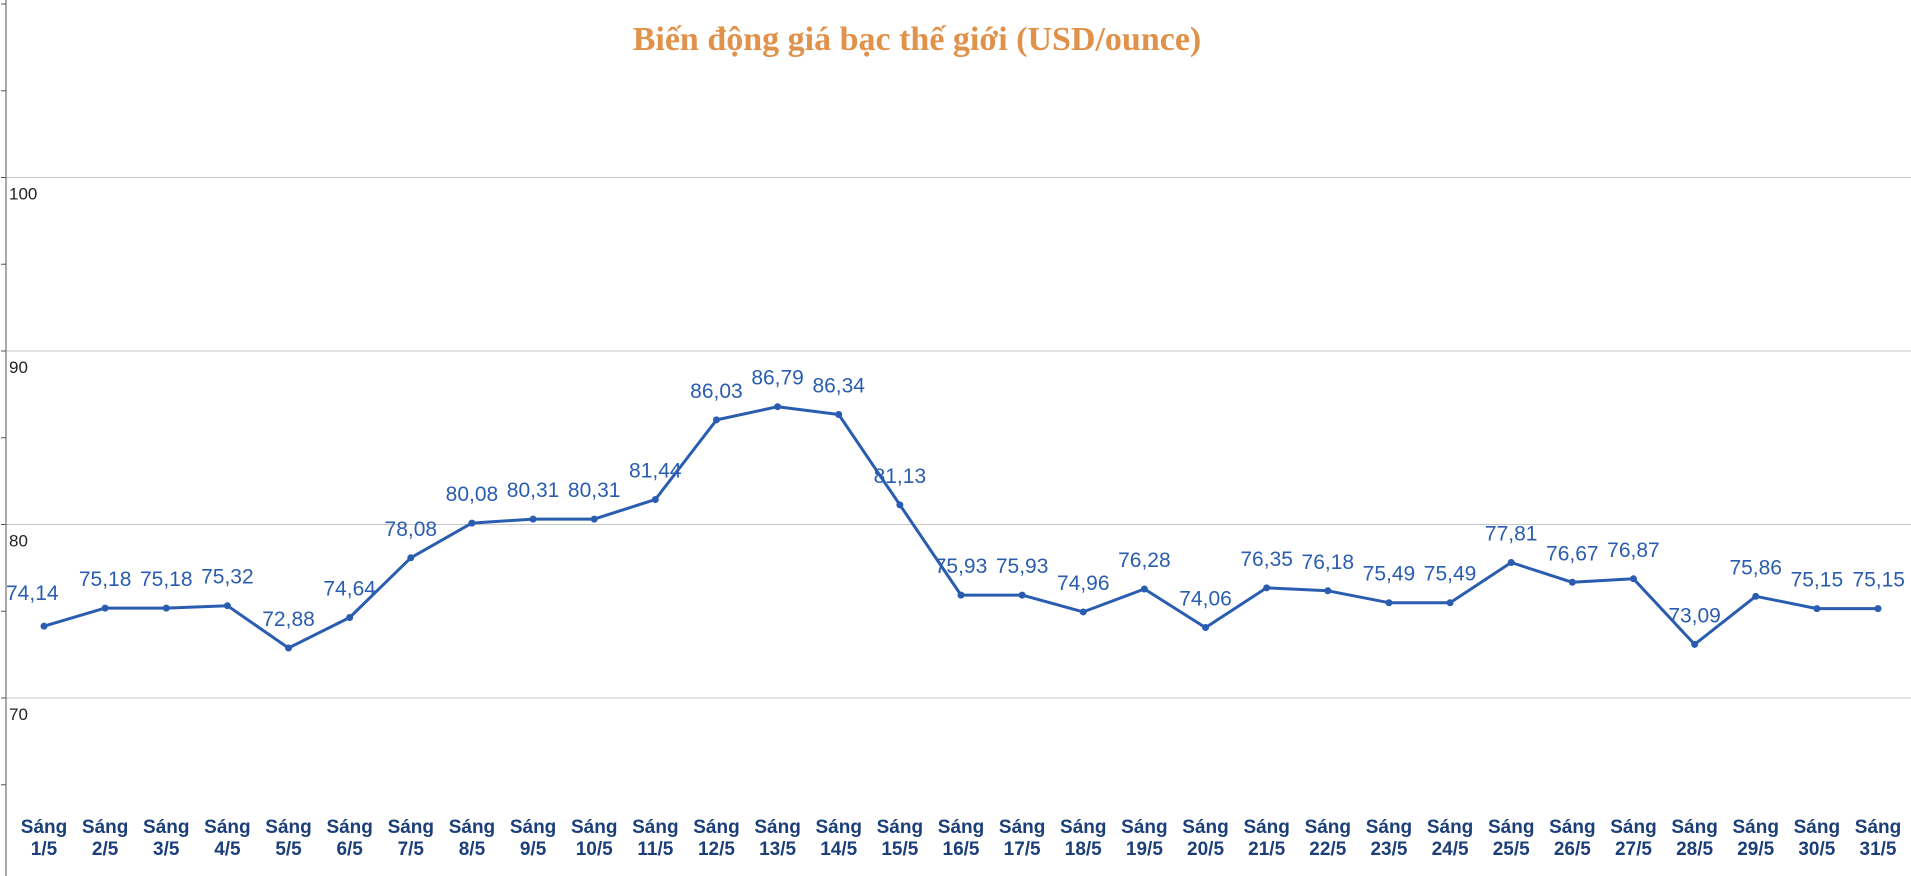 The width and height of the screenshot is (1911, 876). Describe the element at coordinates (1572, 553) in the screenshot. I see `data-label-26: 76,67` at that location.